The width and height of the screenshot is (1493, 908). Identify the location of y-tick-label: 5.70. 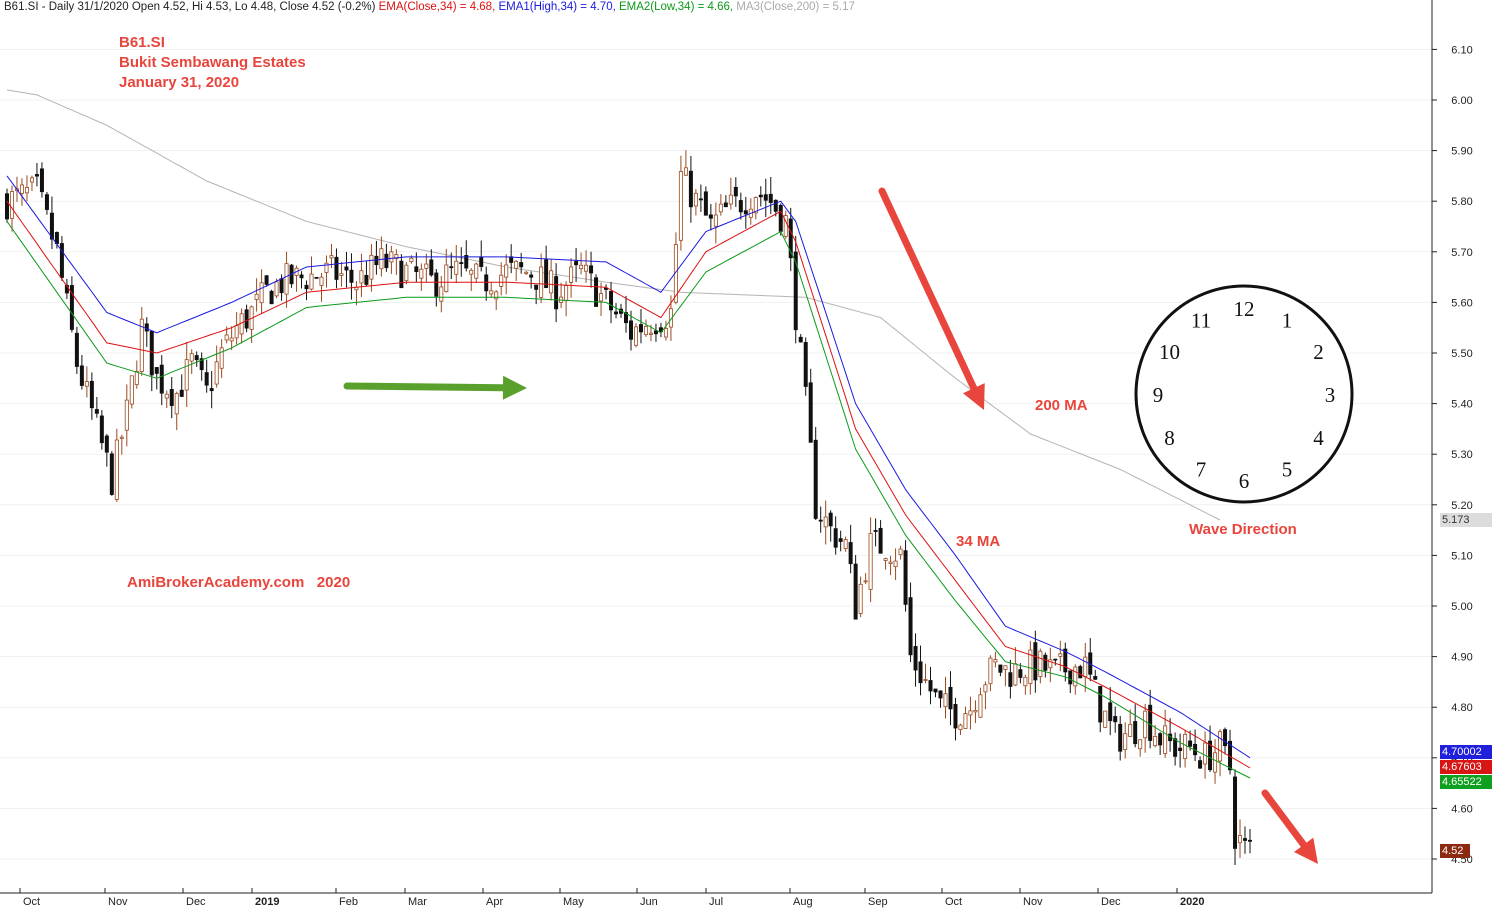
(1461, 253).